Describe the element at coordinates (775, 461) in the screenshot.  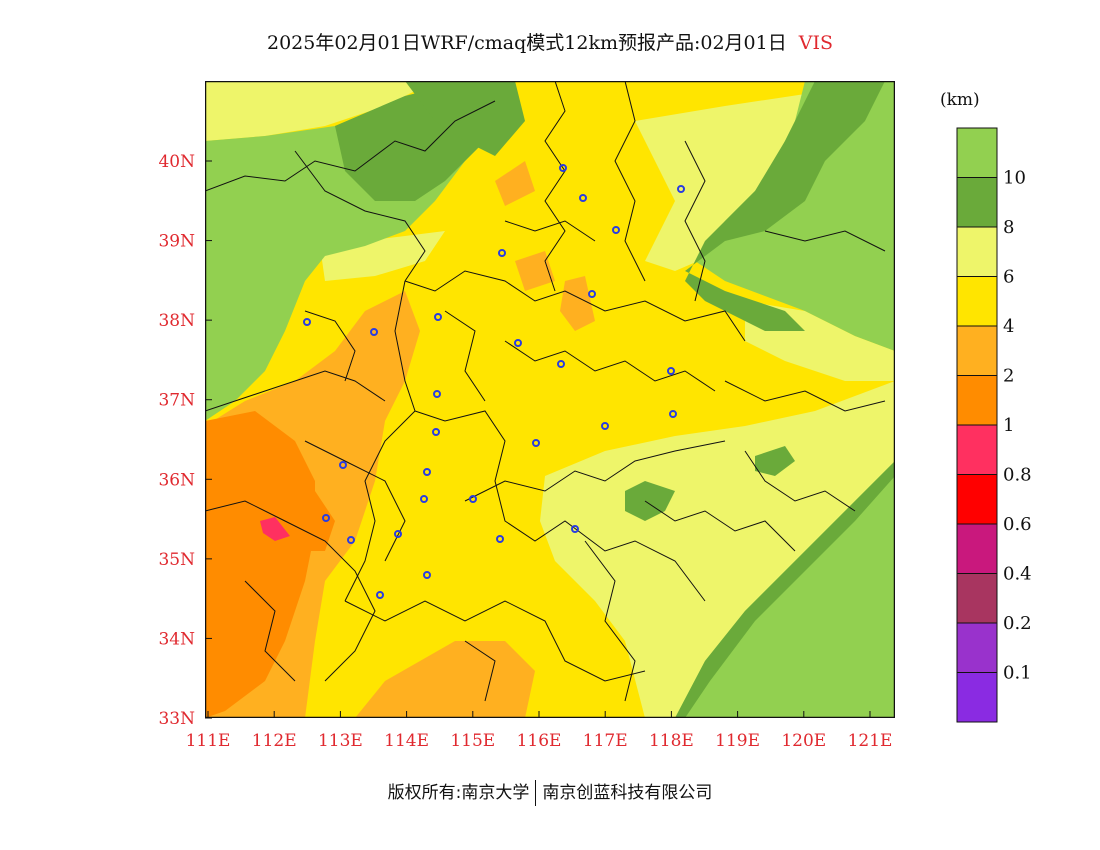
I see `vis-8-10-patch-east` at that location.